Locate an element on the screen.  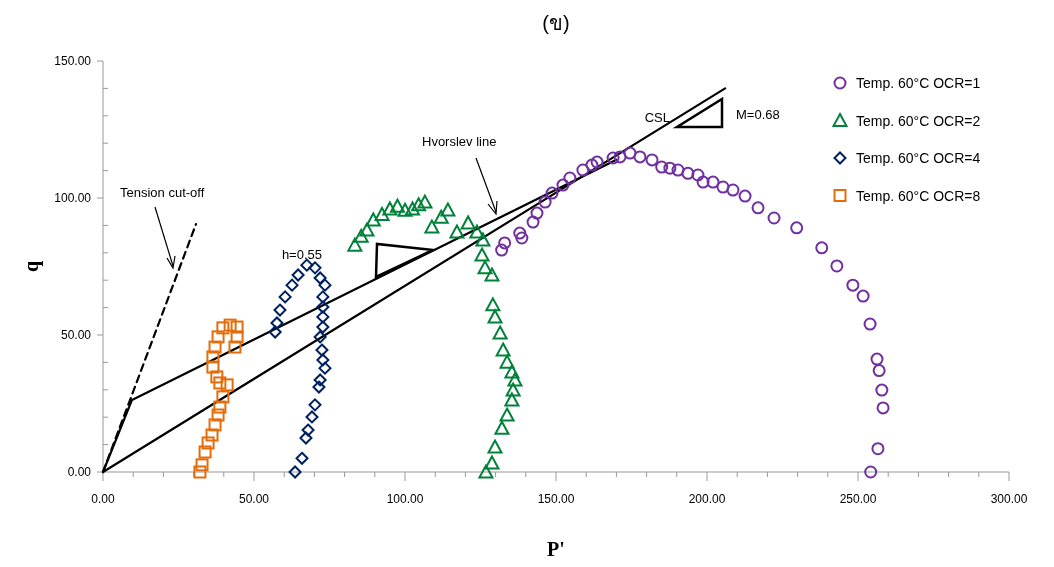
annotation: Hvorslev line is located at coordinates (459, 141).